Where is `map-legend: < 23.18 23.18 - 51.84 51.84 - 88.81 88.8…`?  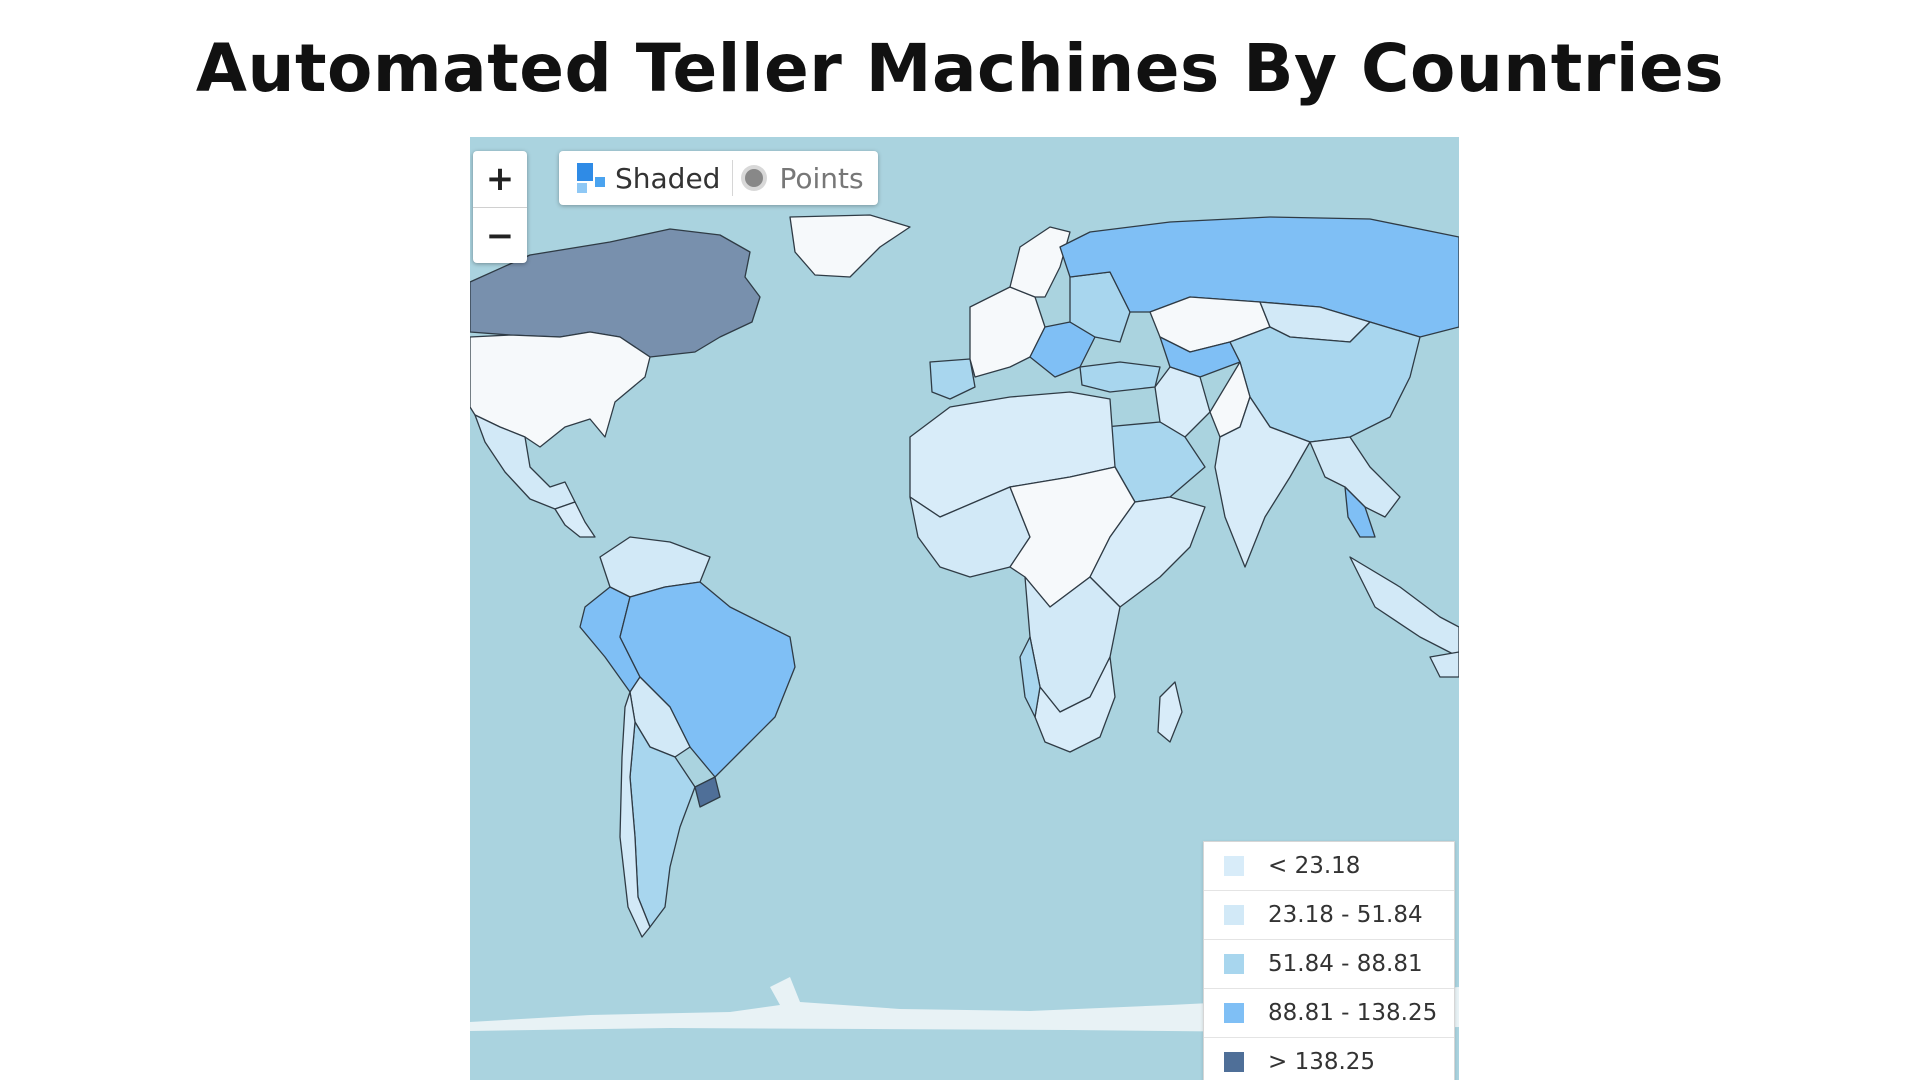 map-legend: < 23.18 23.18 - 51.84 51.84 - 88.81 88.8… is located at coordinates (1329, 960).